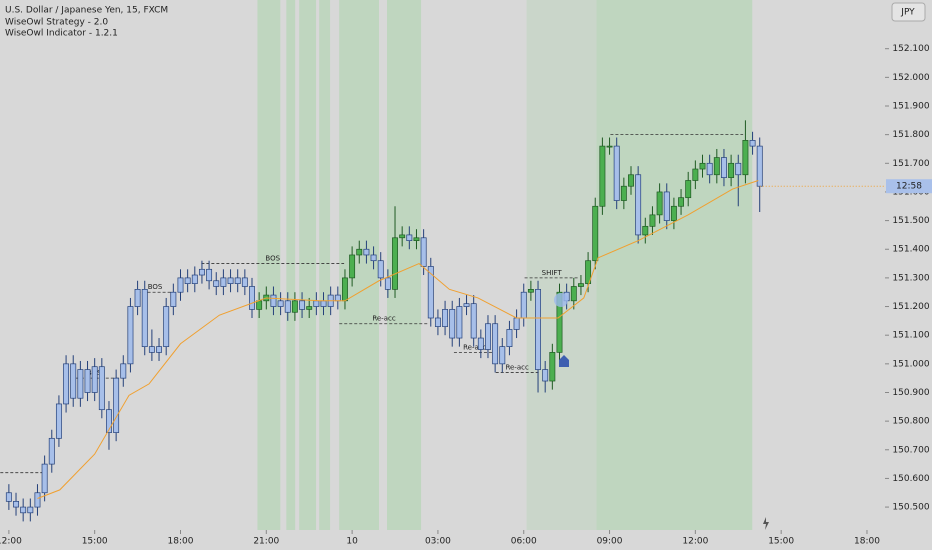  I want to click on y-tick-label: 151.100, so click(910, 336).